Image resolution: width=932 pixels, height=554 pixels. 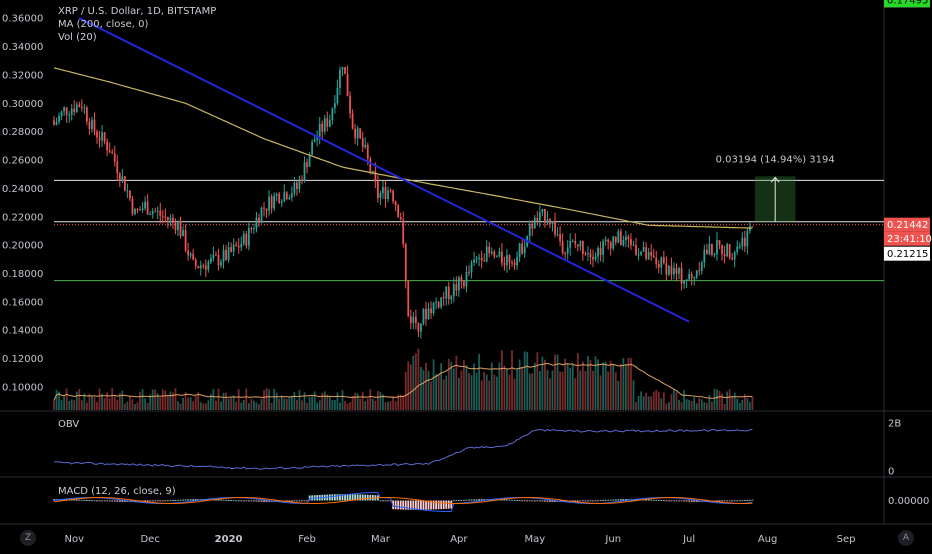 I want to click on zoom-toggle-button: Z, so click(x=28, y=538).